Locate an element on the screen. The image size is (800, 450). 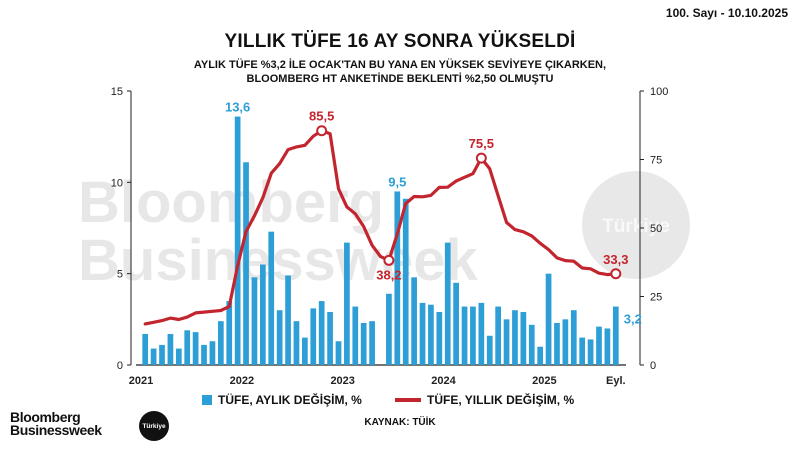
bar-value-label: 3,2 is located at coordinates (633, 319).